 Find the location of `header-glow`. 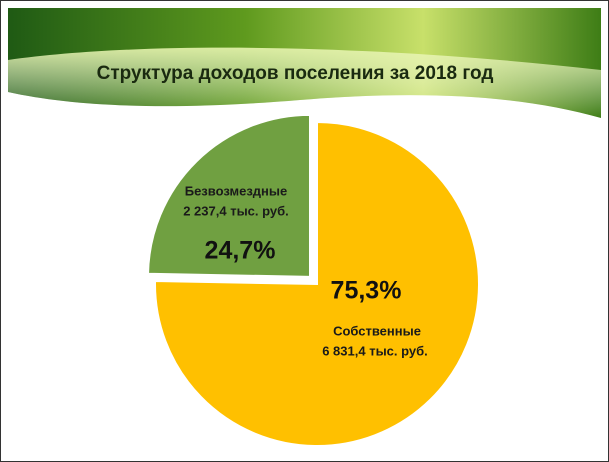

header-glow is located at coordinates (304, 82).